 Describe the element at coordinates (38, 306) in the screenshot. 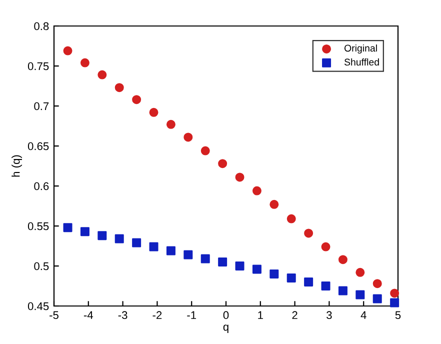

I see `y-tick-label: 0.45` at that location.